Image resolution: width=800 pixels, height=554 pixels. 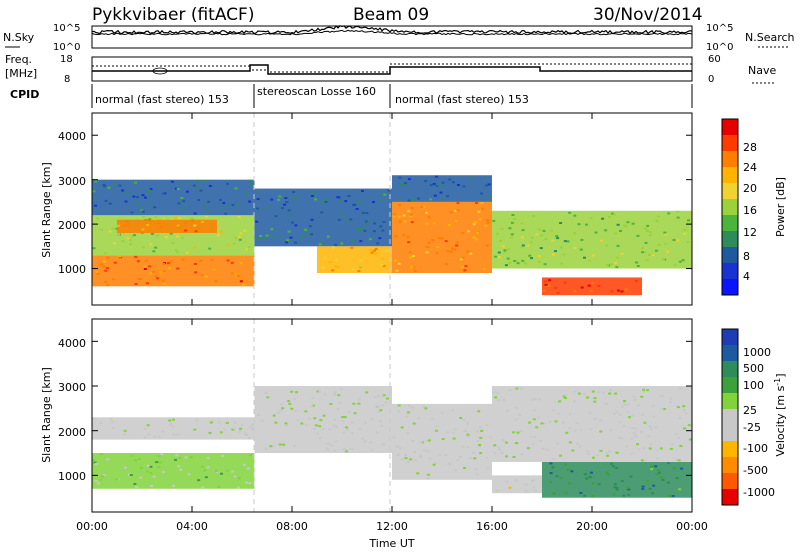 I want to click on power-ytick-2000: 2000, so click(x=72, y=225).